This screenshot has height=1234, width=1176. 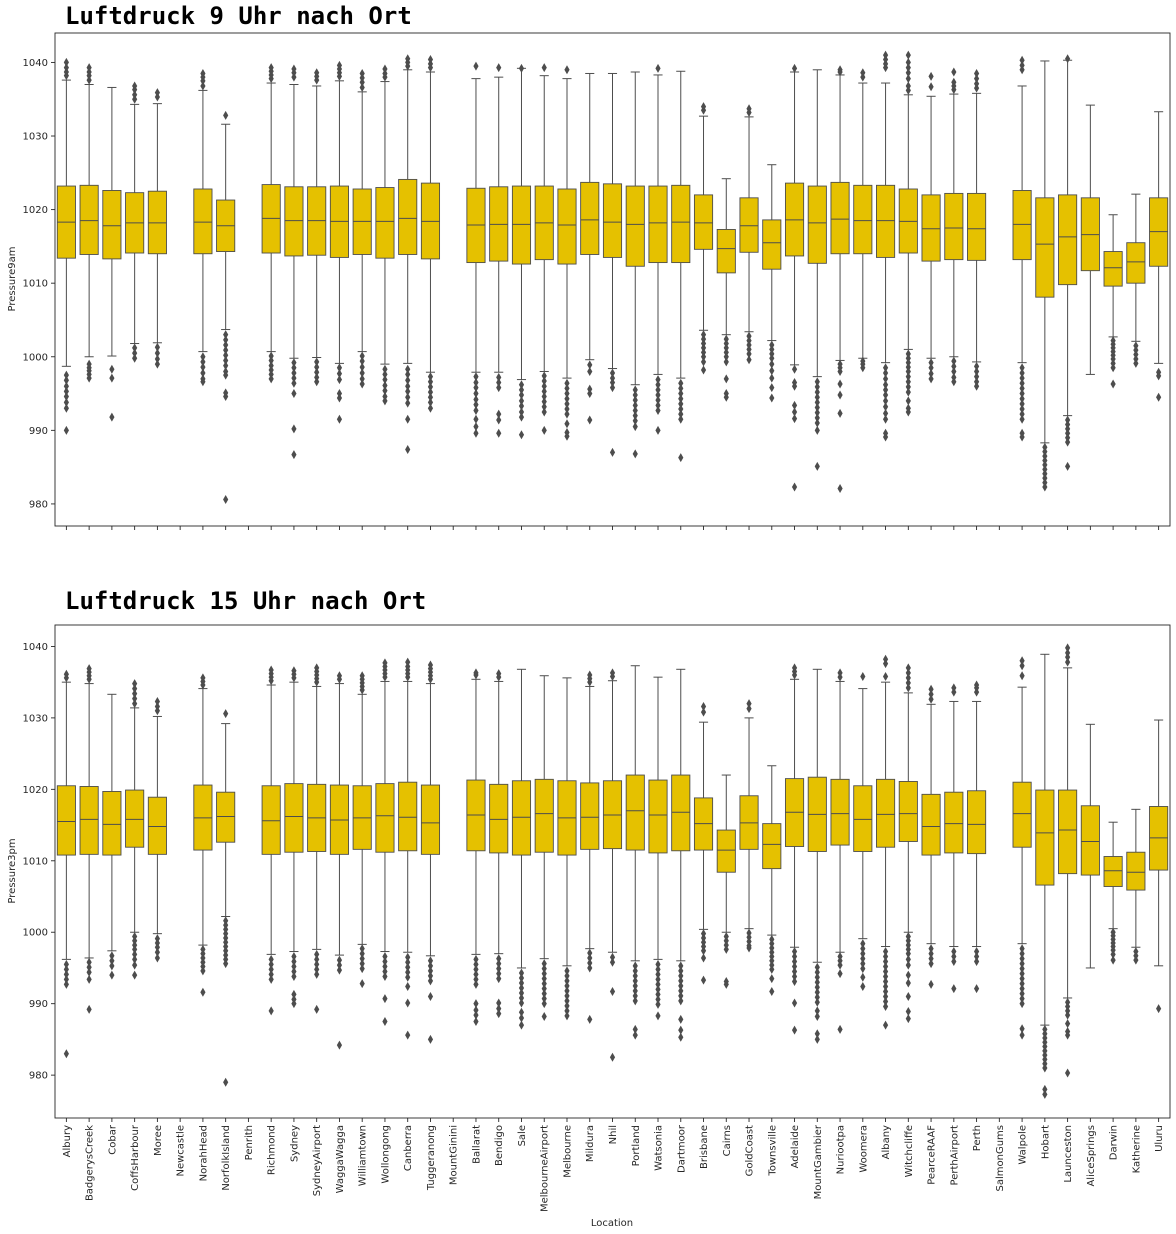 What do you see at coordinates (35, 790) in the screenshot?
I see `y-tick-label: 1020` at bounding box center [35, 790].